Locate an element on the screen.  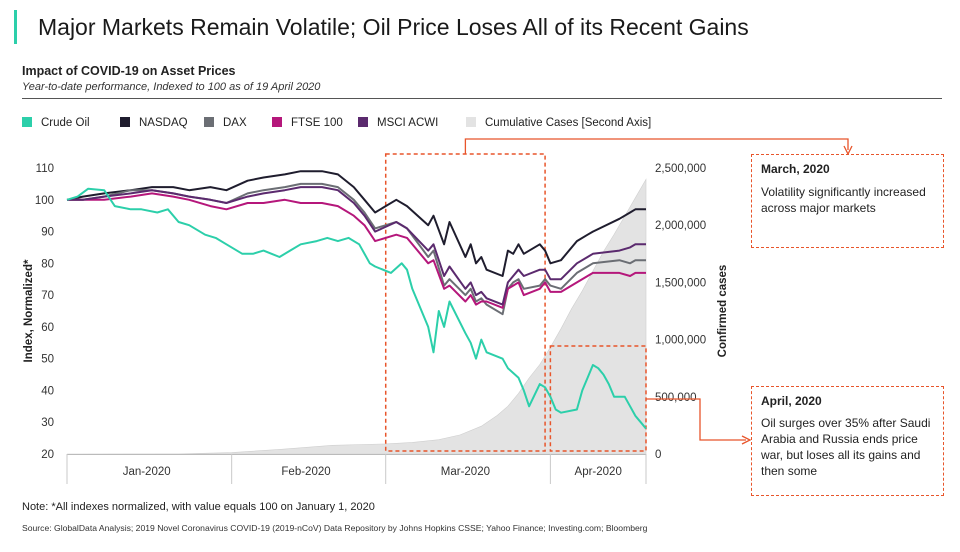
y2-axis-title: Confirmed cases is located at coordinates (723, 311).